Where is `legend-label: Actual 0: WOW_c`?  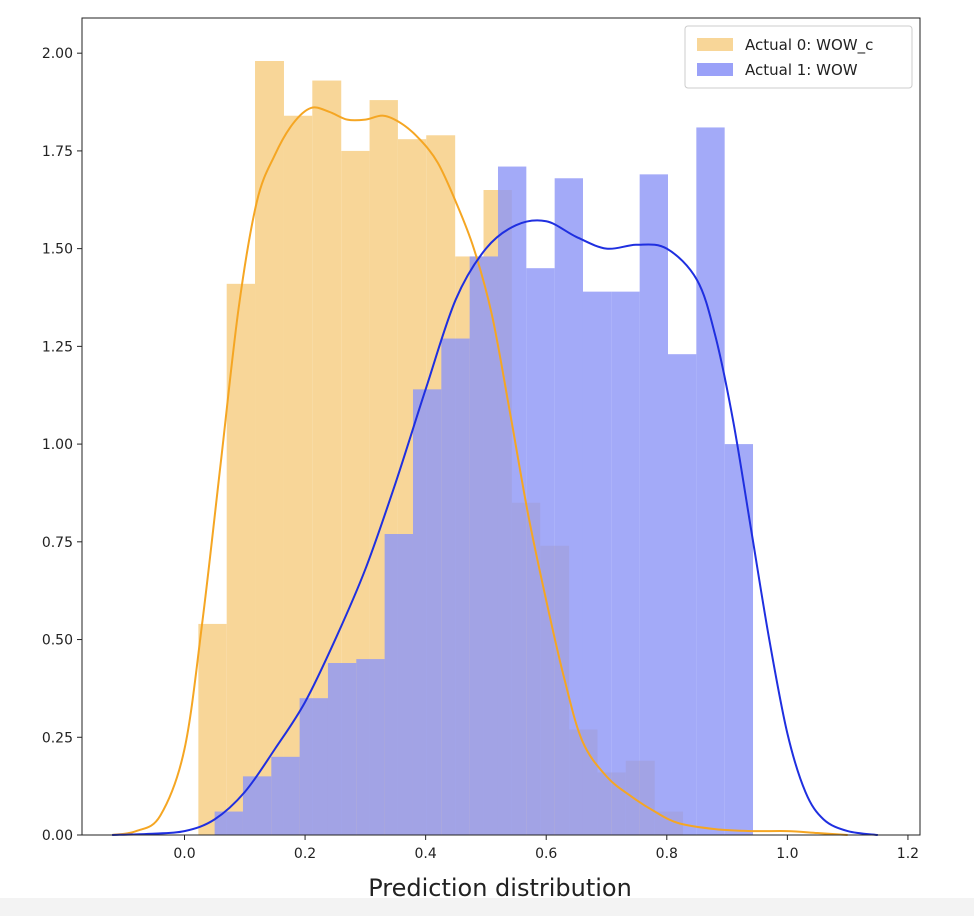 legend-label: Actual 0: WOW_c is located at coordinates (809, 45).